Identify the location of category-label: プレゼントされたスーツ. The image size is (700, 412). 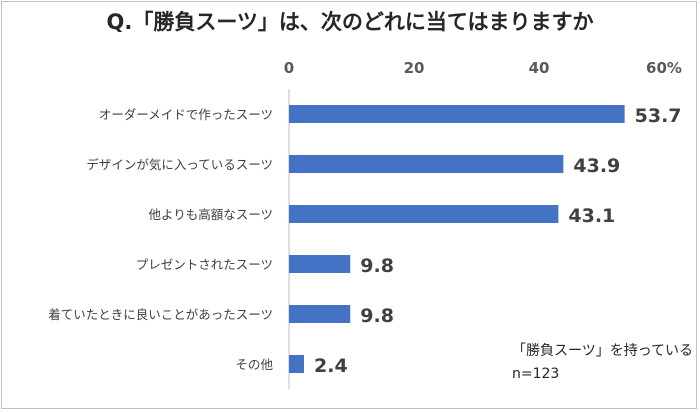
(204, 264).